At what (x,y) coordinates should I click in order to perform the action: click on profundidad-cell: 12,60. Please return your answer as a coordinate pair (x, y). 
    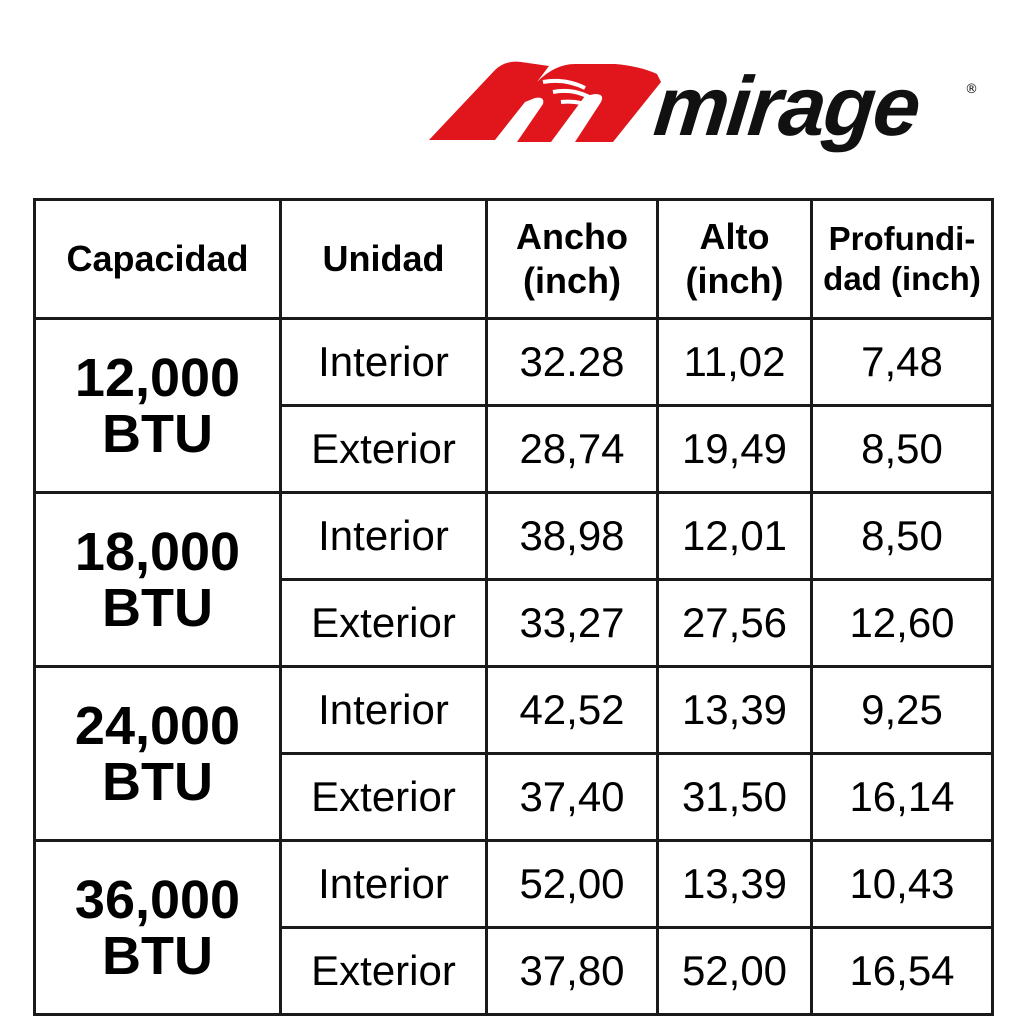
    Looking at the image, I should click on (902, 623).